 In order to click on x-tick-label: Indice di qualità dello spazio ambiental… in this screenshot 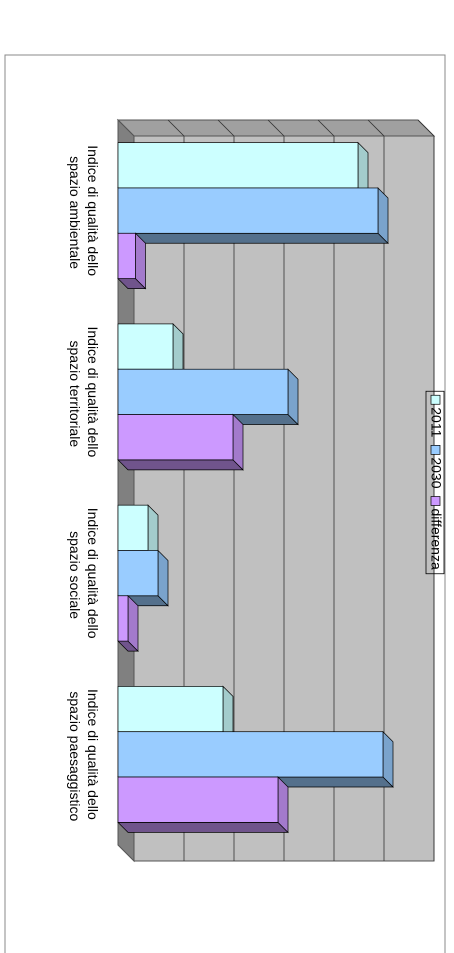, I will do `click(84, 210)`.